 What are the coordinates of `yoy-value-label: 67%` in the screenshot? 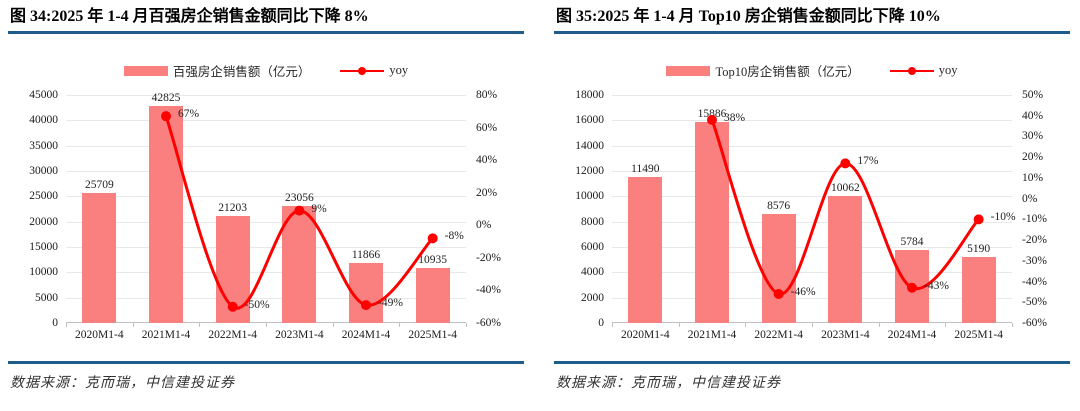 It's located at (189, 114).